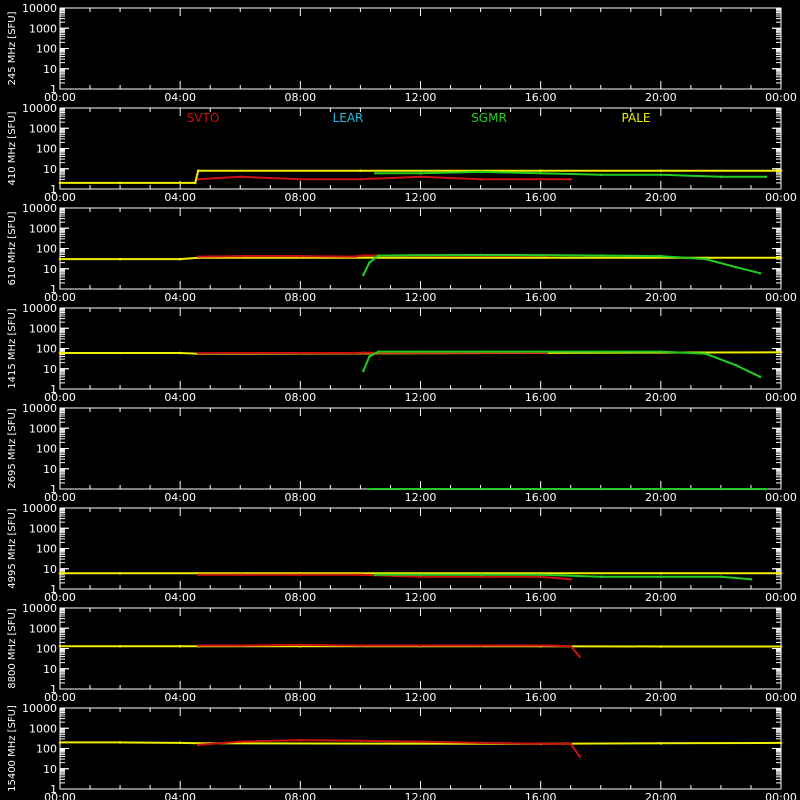 The image size is (800, 800). What do you see at coordinates (561, 364) in the screenshot?
I see `series-sgmr` at bounding box center [561, 364].